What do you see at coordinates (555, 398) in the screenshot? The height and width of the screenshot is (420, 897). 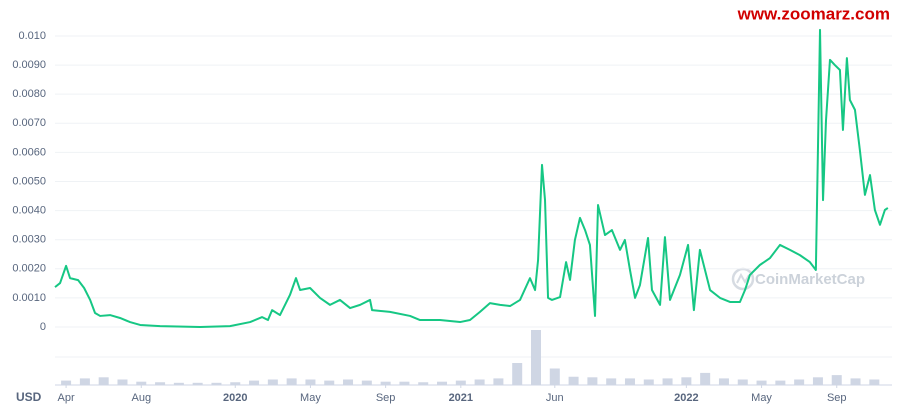 I see `x-tick-label: Jun` at bounding box center [555, 398].